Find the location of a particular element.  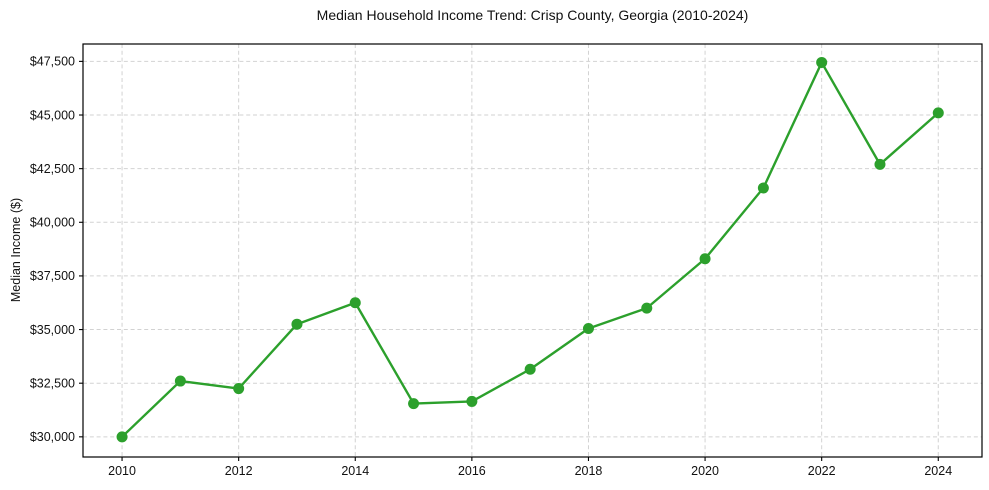

x-tick-label: 2014 is located at coordinates (355, 471).